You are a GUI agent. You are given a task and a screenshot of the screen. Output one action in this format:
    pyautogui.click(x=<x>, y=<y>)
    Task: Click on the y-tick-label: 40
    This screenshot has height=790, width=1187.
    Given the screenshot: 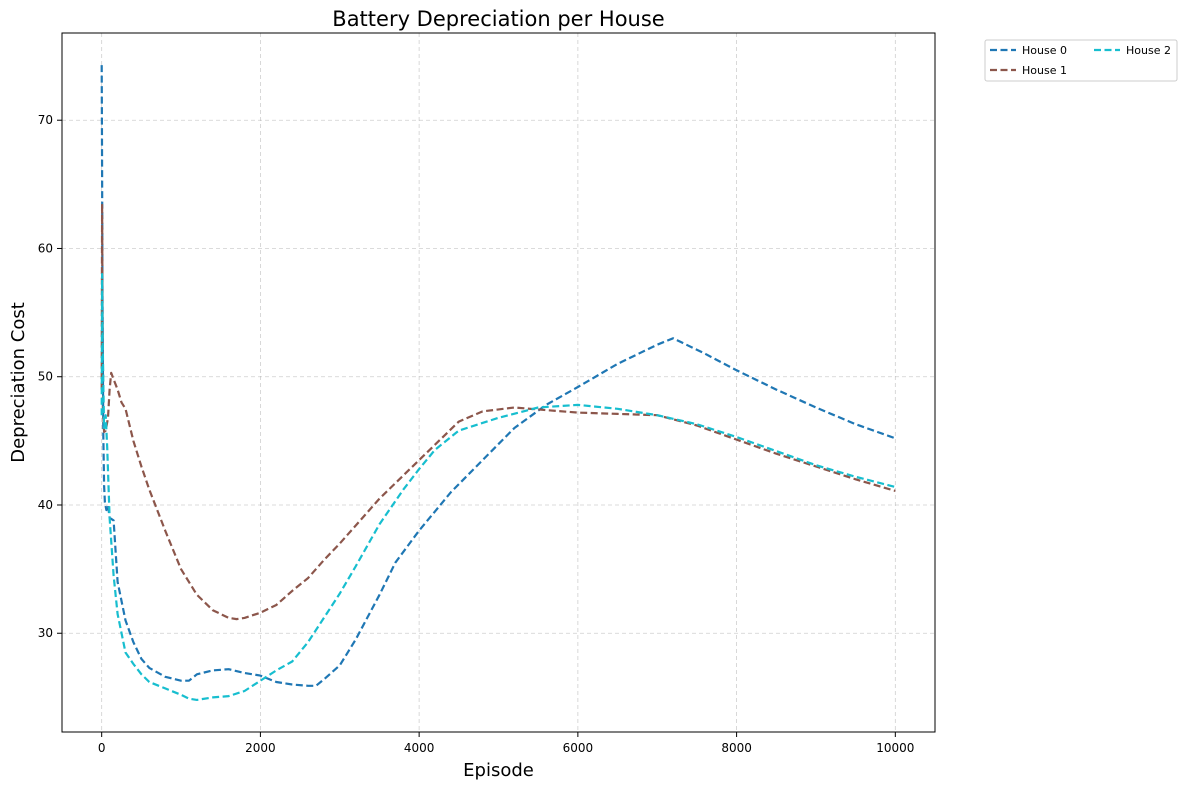 What is the action you would take?
    pyautogui.click(x=45, y=505)
    